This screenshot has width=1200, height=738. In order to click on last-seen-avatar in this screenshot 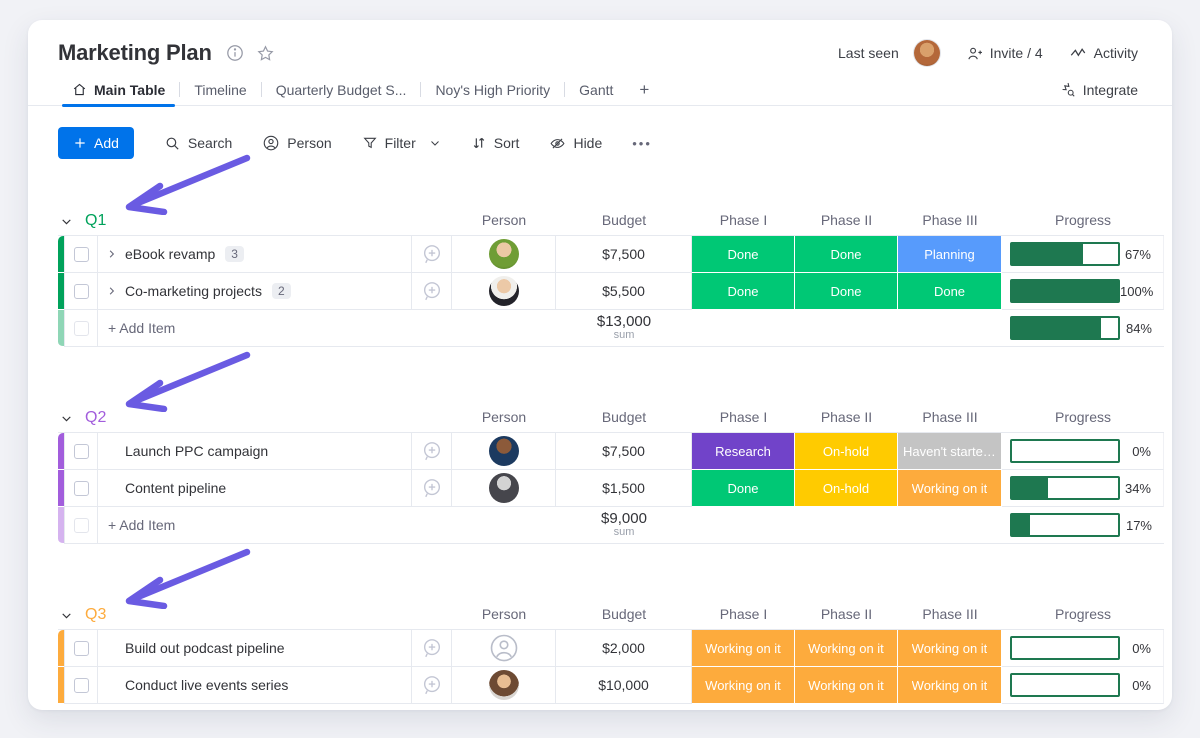, I will do `click(926, 53)`.